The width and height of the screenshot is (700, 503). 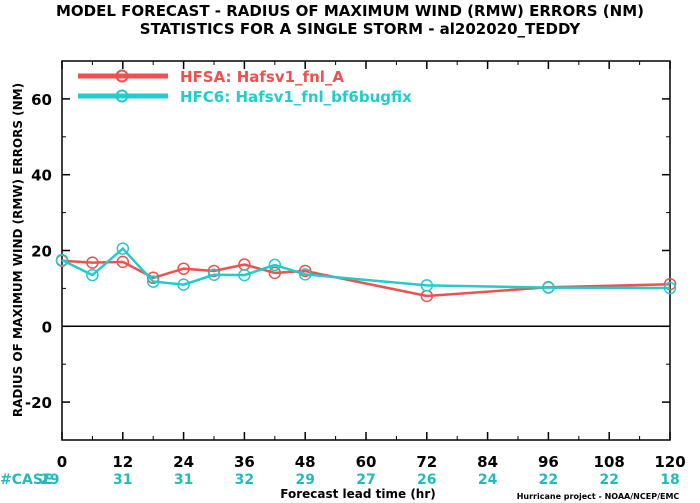 What do you see at coordinates (365, 480) in the screenshot?
I see `case-count-label: 27` at bounding box center [365, 480].